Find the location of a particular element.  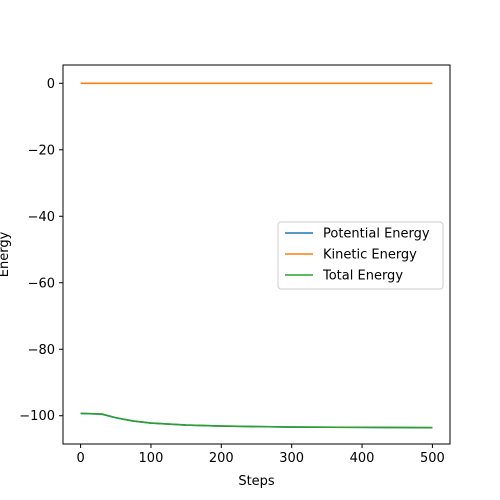

x-axis-label: Steps is located at coordinates (256, 481).